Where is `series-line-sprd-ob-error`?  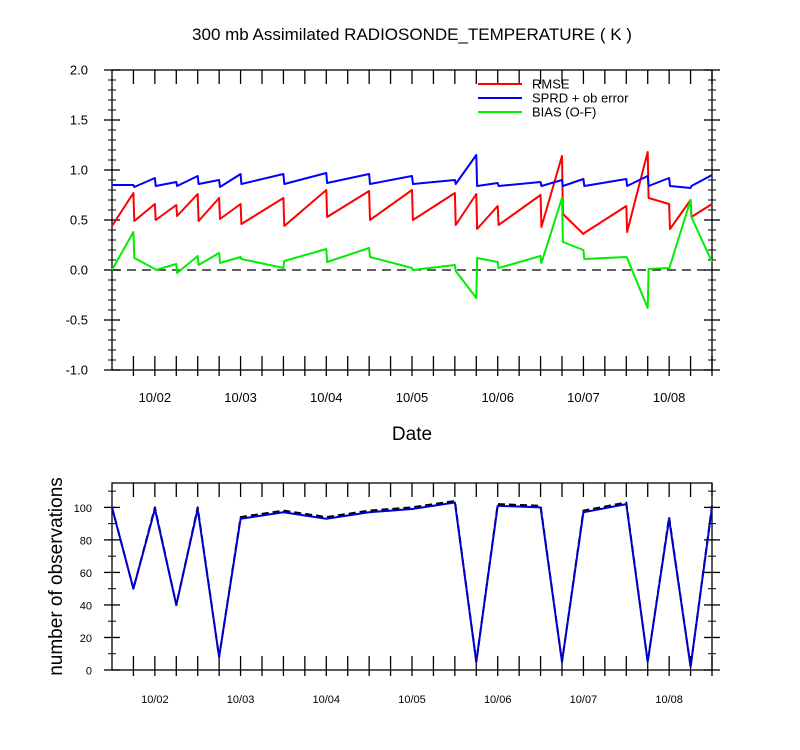
series-line-sprd-ob-error is located at coordinates (412, 171).